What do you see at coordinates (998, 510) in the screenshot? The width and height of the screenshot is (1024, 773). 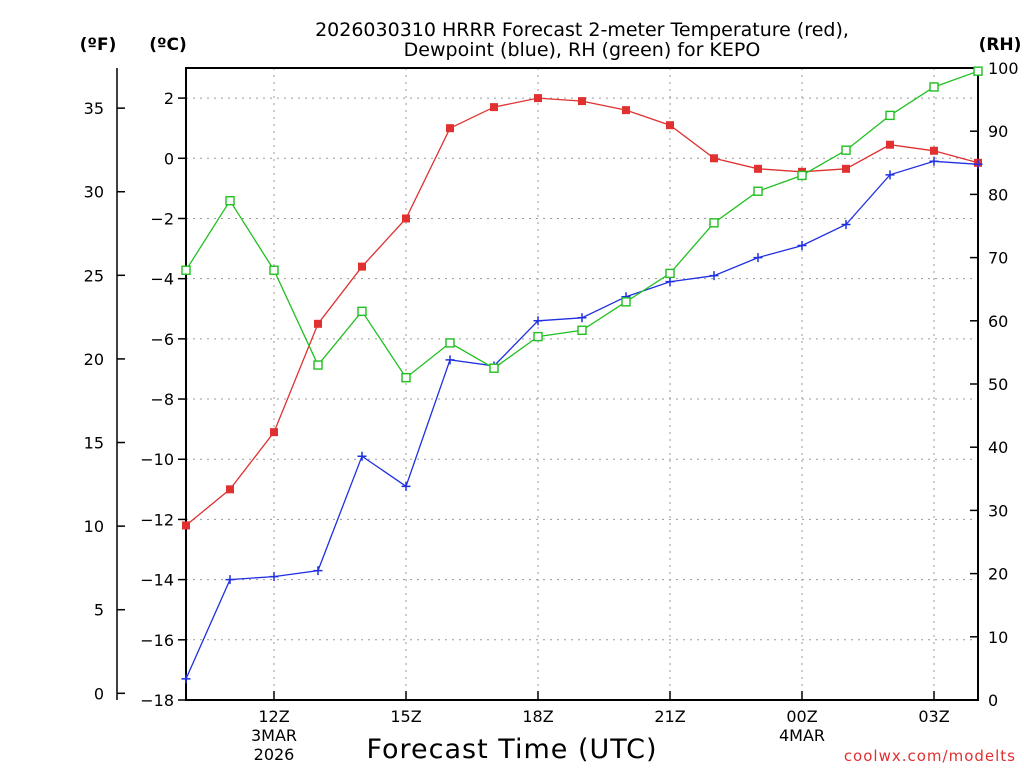 I see `rh-tick-label: 30` at bounding box center [998, 510].